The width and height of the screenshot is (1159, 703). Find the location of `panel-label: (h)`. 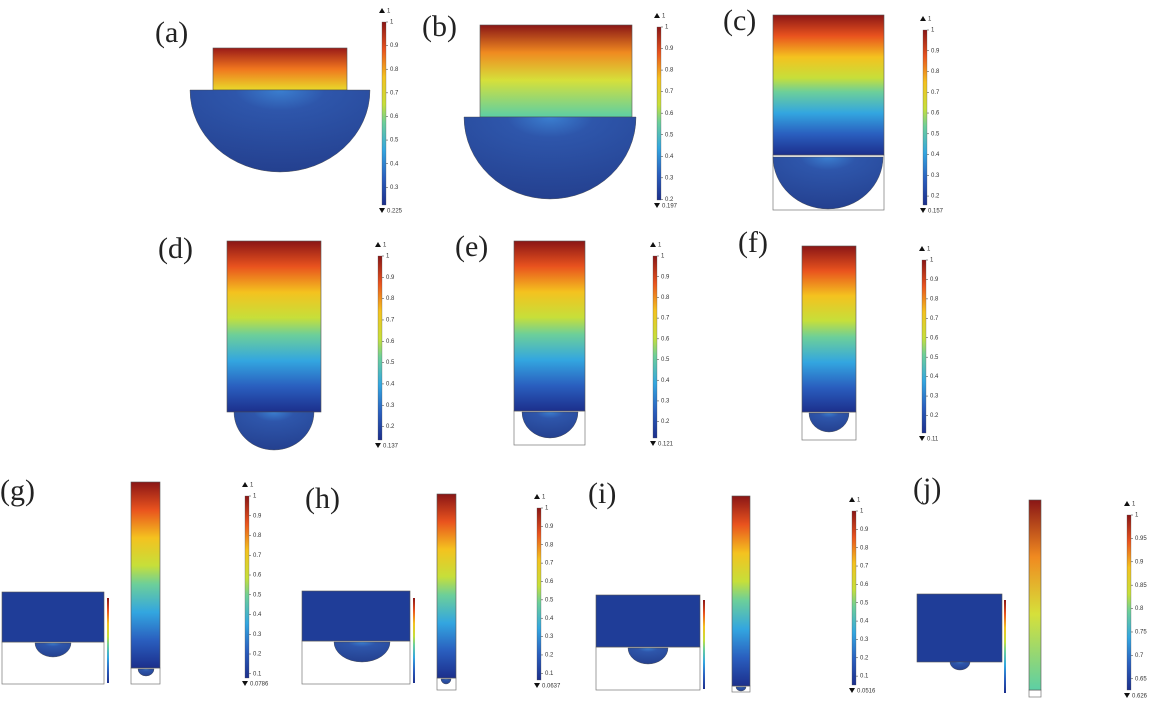

panel-label: (h) is located at coordinates (322, 498).